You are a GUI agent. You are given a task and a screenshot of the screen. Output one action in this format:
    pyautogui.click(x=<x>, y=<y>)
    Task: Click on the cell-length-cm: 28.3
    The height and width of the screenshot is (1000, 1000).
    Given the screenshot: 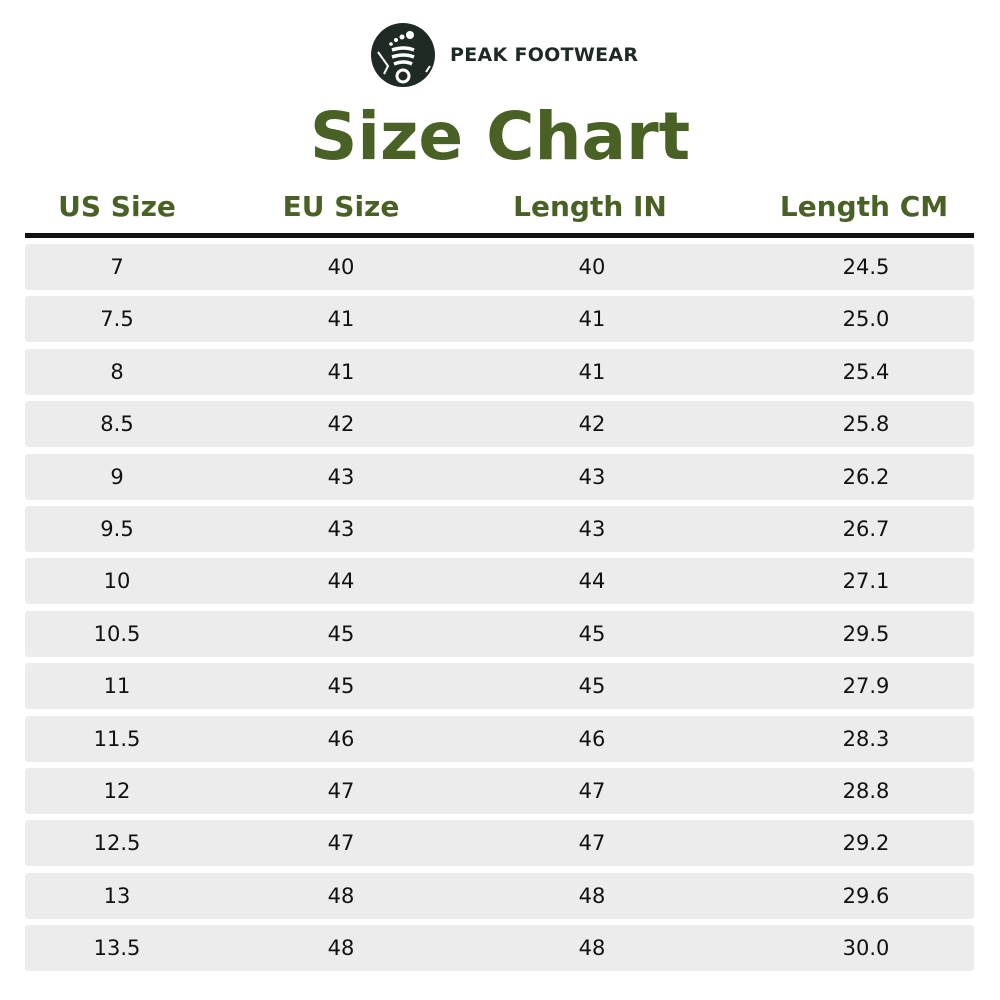 What is the action you would take?
    pyautogui.click(x=866, y=738)
    